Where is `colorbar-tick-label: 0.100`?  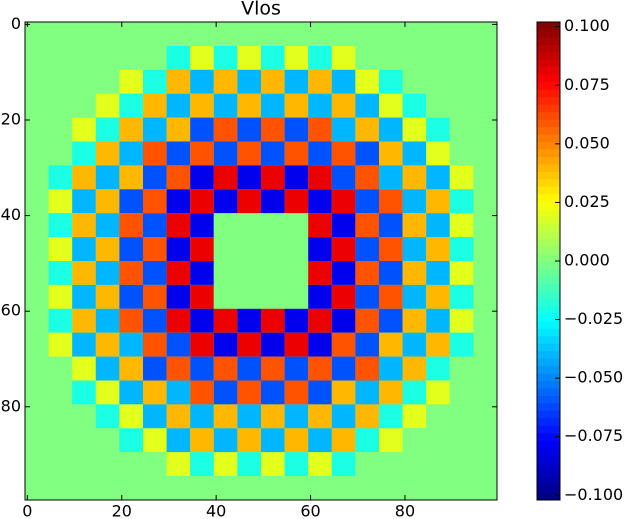
colorbar-tick-label: 0.100 is located at coordinates (587, 25).